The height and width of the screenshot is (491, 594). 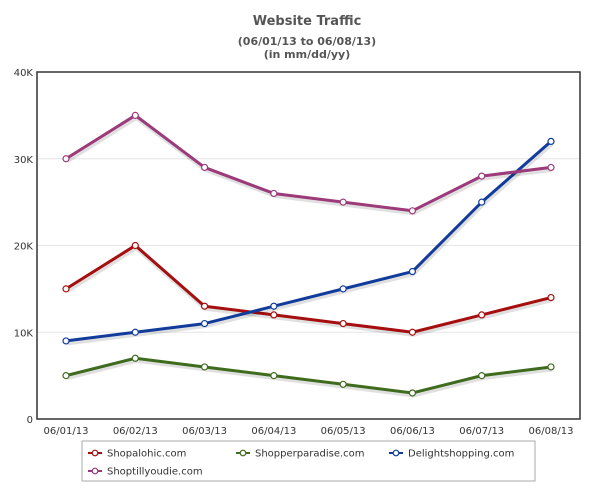 I want to click on y-axis-tick-labels: 0 10K 20K 30K 40K, so click(x=24, y=247).